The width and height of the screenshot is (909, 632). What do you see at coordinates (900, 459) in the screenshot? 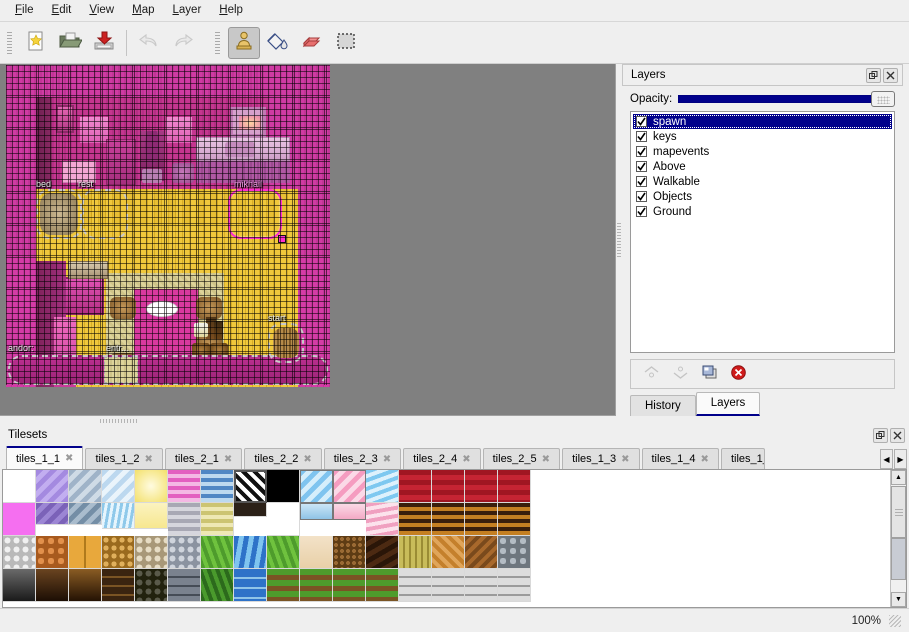
I see `scroll-tabs-right-button: ▶` at bounding box center [900, 459].